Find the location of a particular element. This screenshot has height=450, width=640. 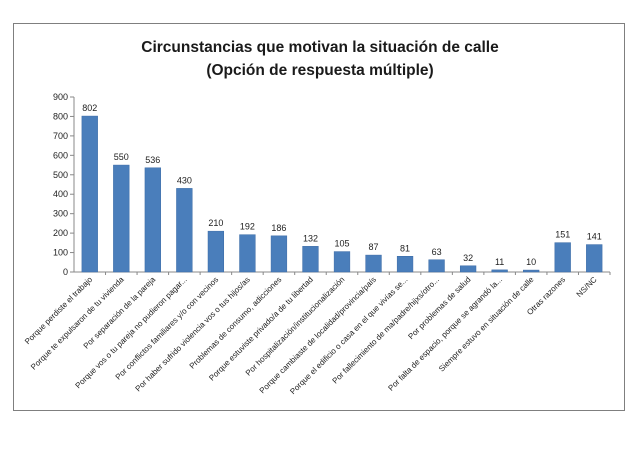

category-label: Por problemas de salud is located at coordinates (439, 308).